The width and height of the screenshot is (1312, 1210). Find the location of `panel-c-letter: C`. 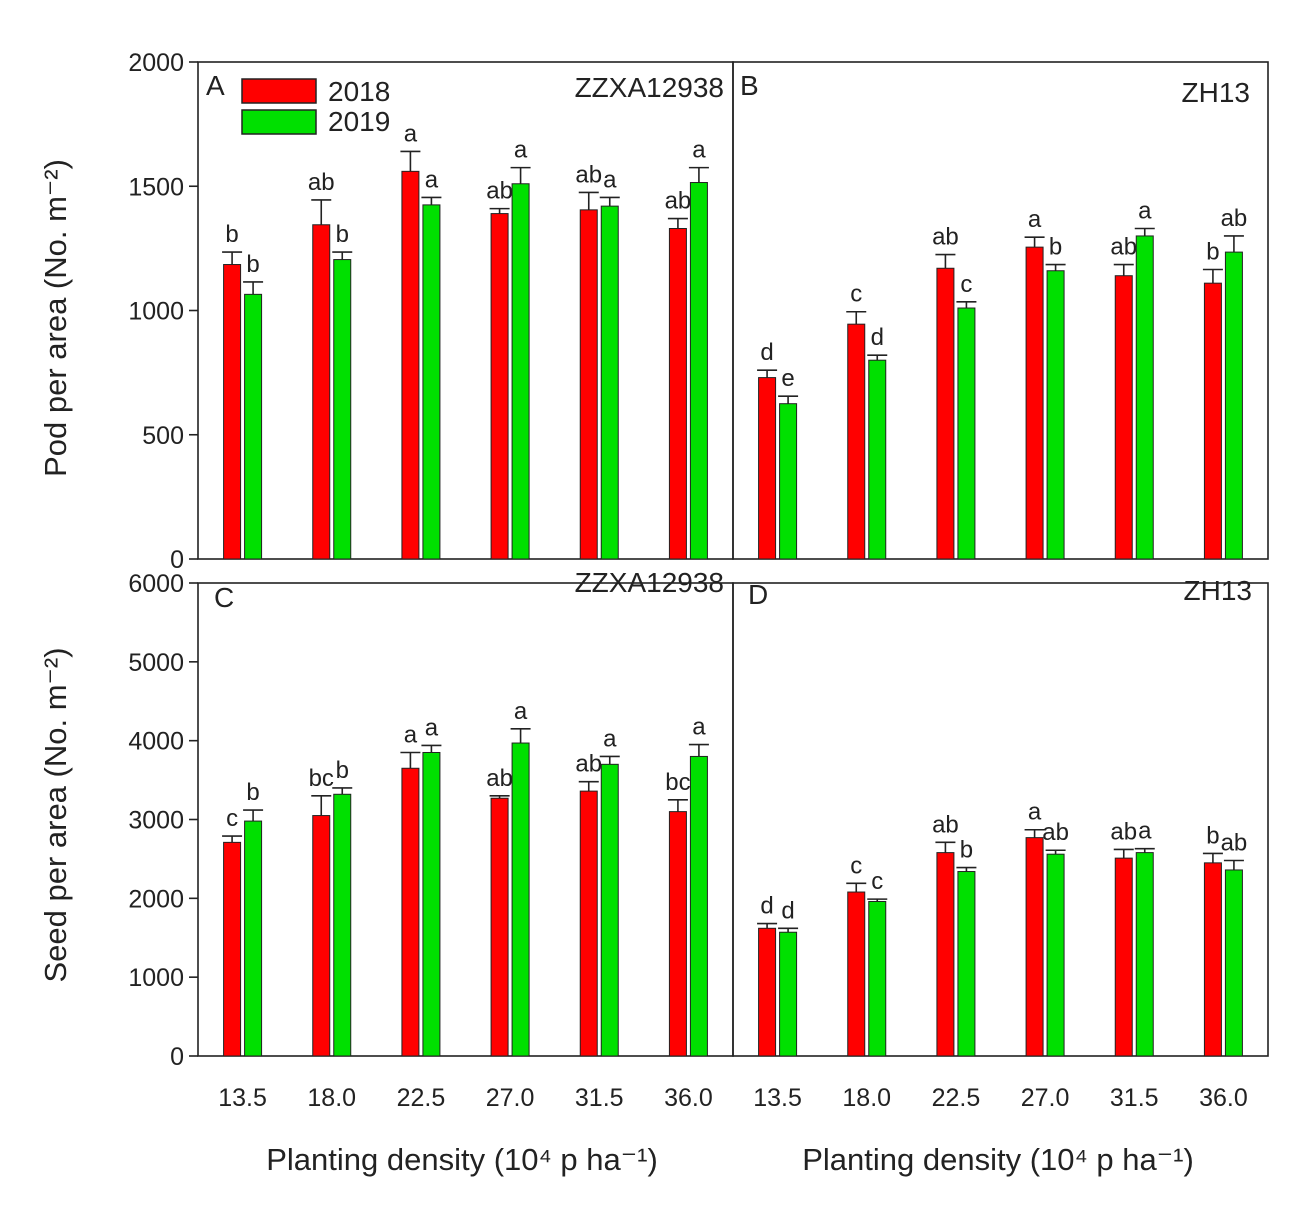

panel-c-letter: C is located at coordinates (224, 597).